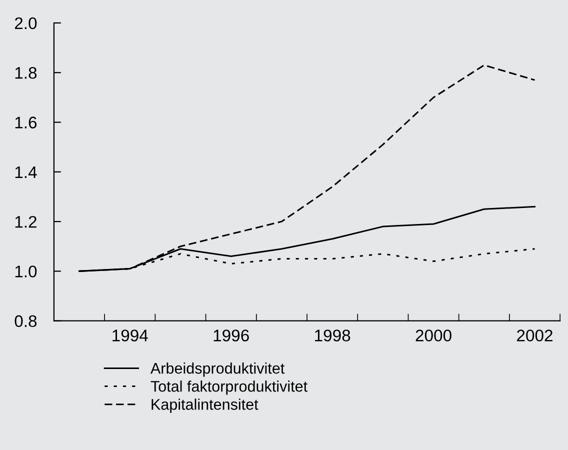 This screenshot has width=568, height=450. What do you see at coordinates (26, 73) in the screenshot?
I see `y-tick-label: 1.8` at bounding box center [26, 73].